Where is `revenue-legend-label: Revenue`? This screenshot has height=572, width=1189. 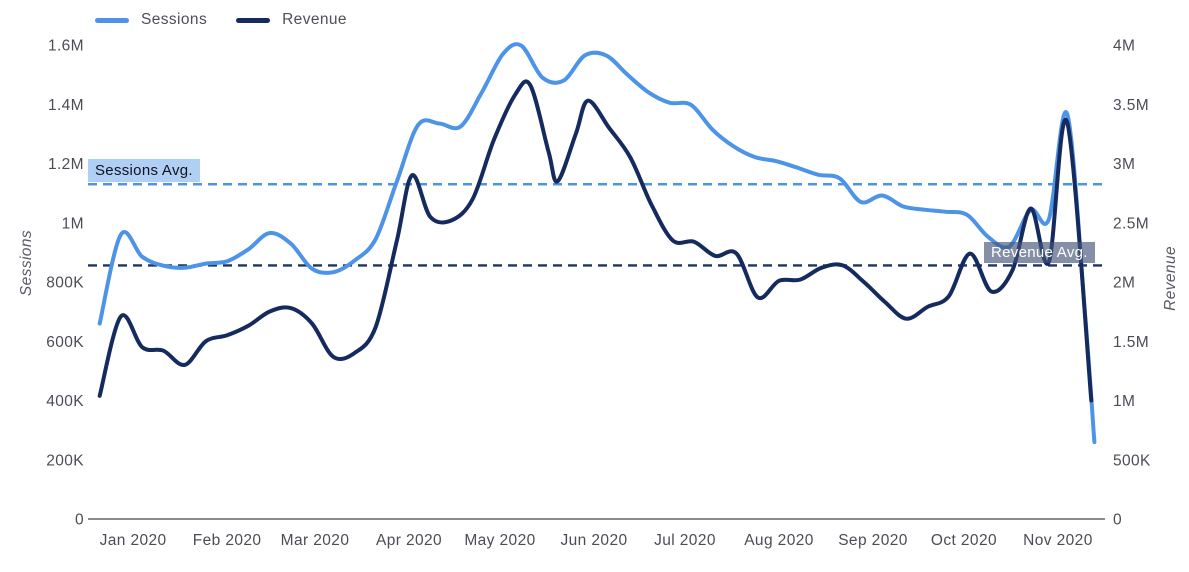
revenue-legend-label: Revenue is located at coordinates (314, 19).